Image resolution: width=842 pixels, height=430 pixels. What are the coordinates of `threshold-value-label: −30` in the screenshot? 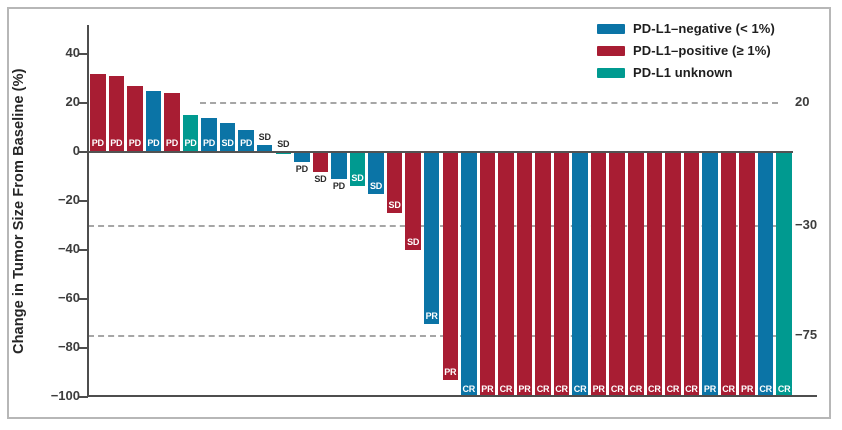 It's located at (806, 224).